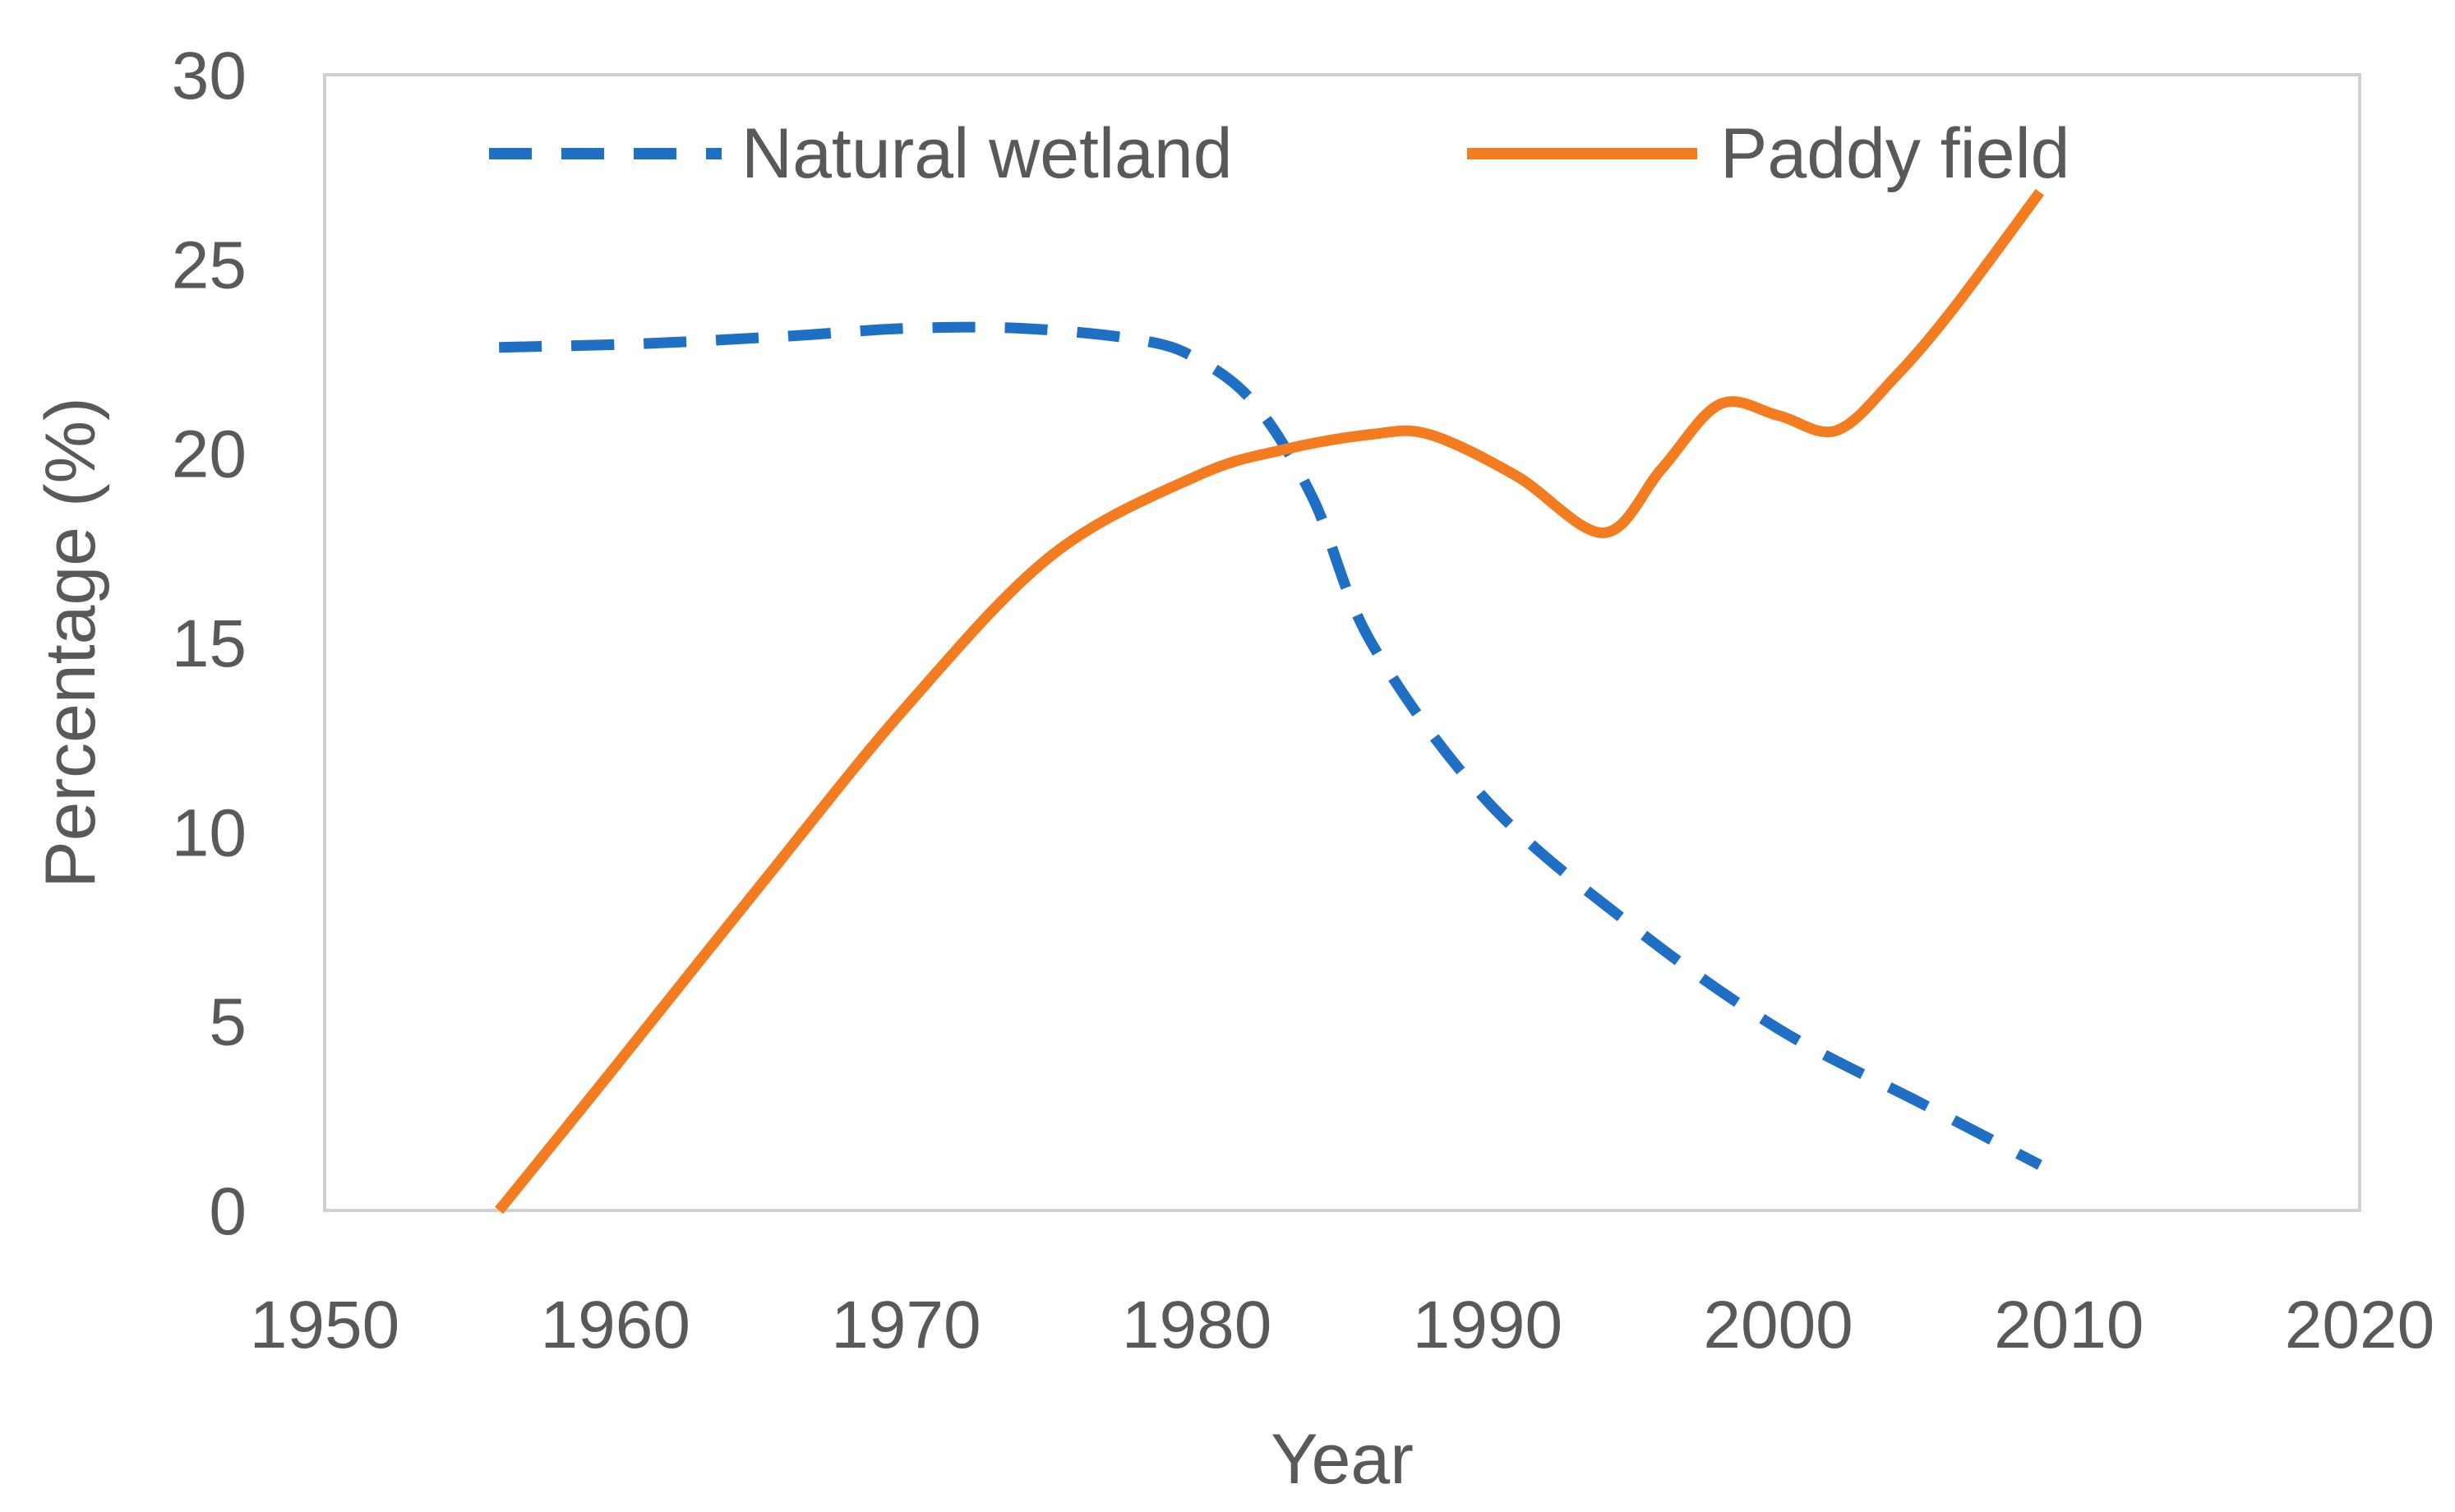 The width and height of the screenshot is (2455, 1512). What do you see at coordinates (209, 454) in the screenshot?
I see `y-tick-label: 20` at bounding box center [209, 454].